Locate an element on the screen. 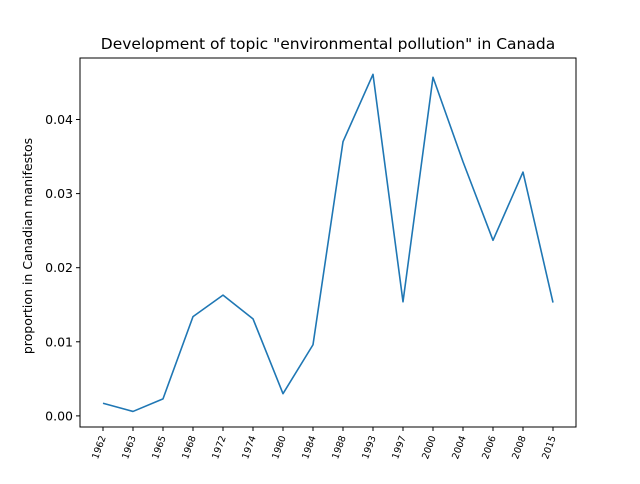  x-tick-label: 1963 is located at coordinates (129, 447).